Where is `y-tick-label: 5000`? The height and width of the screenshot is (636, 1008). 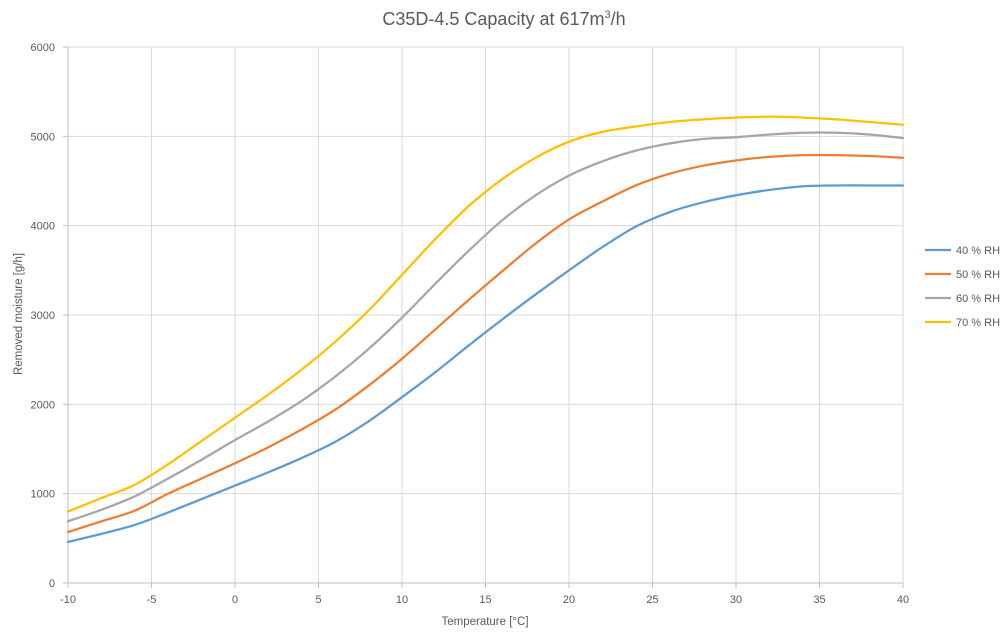 y-tick-label: 5000 is located at coordinates (43, 137).